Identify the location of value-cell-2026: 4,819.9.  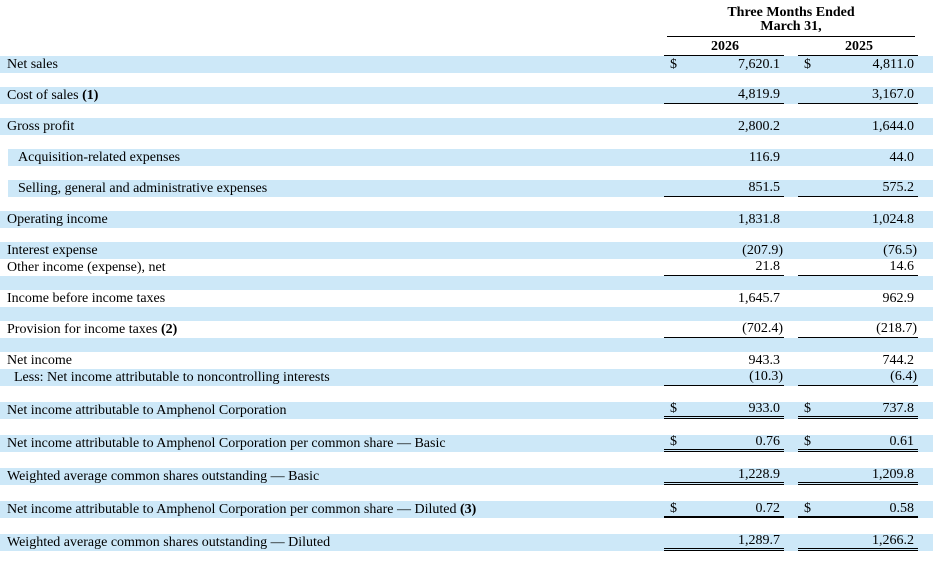
(724, 95).